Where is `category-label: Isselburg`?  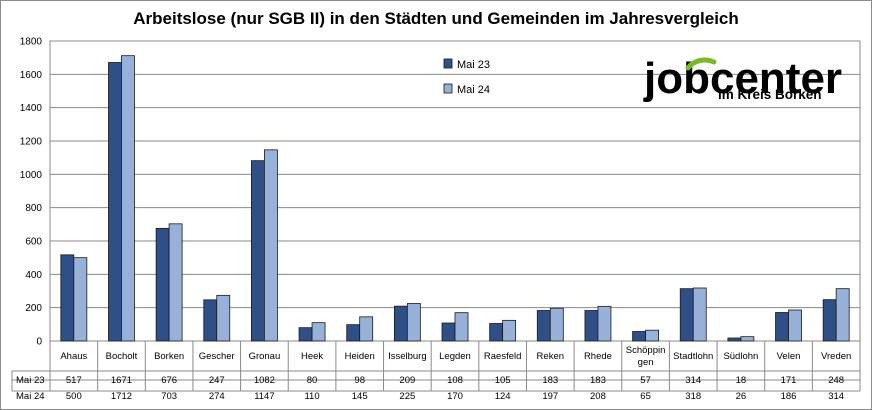
category-label: Isselburg is located at coordinates (407, 356).